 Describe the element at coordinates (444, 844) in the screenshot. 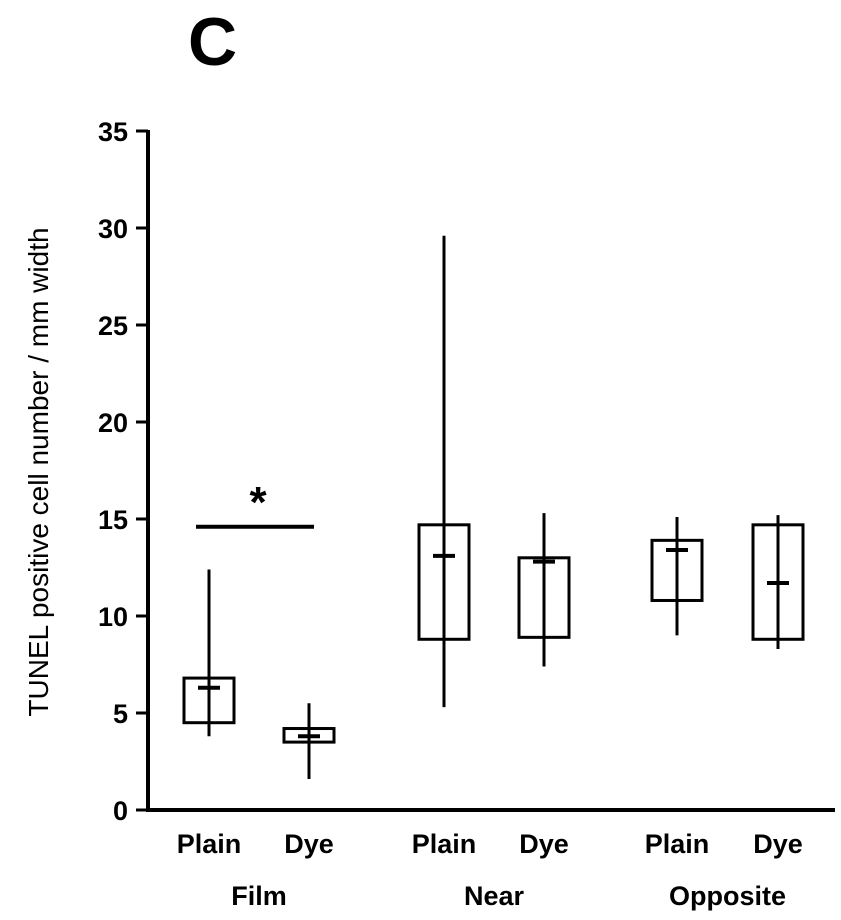

I see `x-tick-label-near-plain: Plain` at that location.